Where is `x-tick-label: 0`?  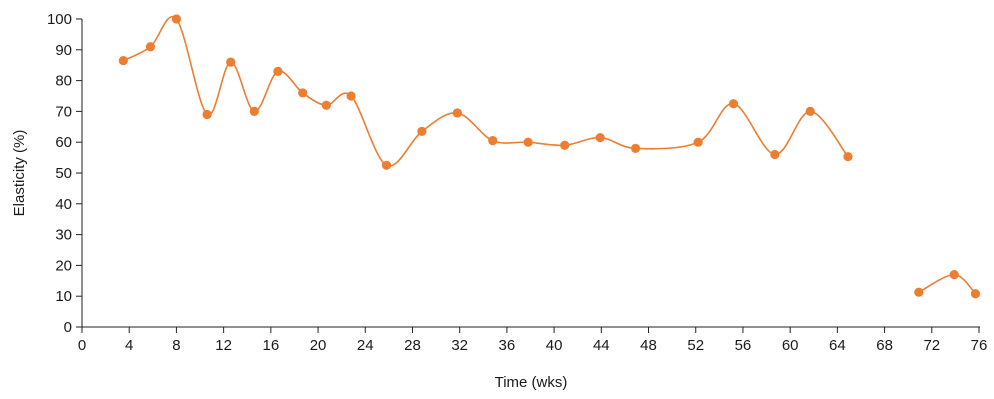
x-tick-label: 0 is located at coordinates (82, 345).